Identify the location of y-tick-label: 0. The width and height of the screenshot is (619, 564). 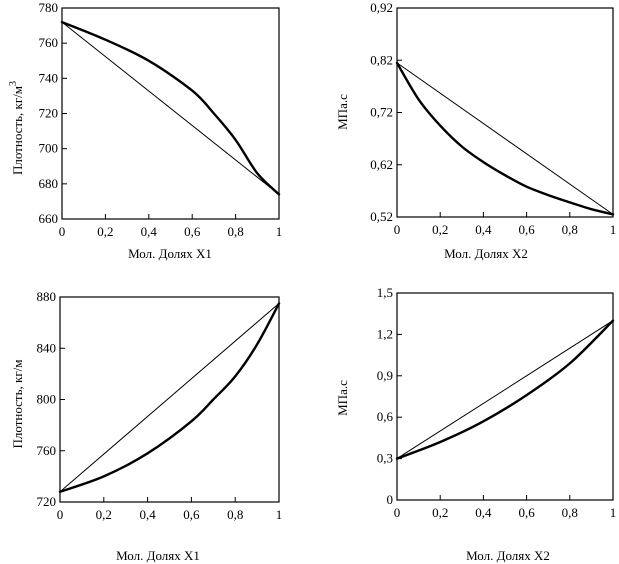
(390, 499).